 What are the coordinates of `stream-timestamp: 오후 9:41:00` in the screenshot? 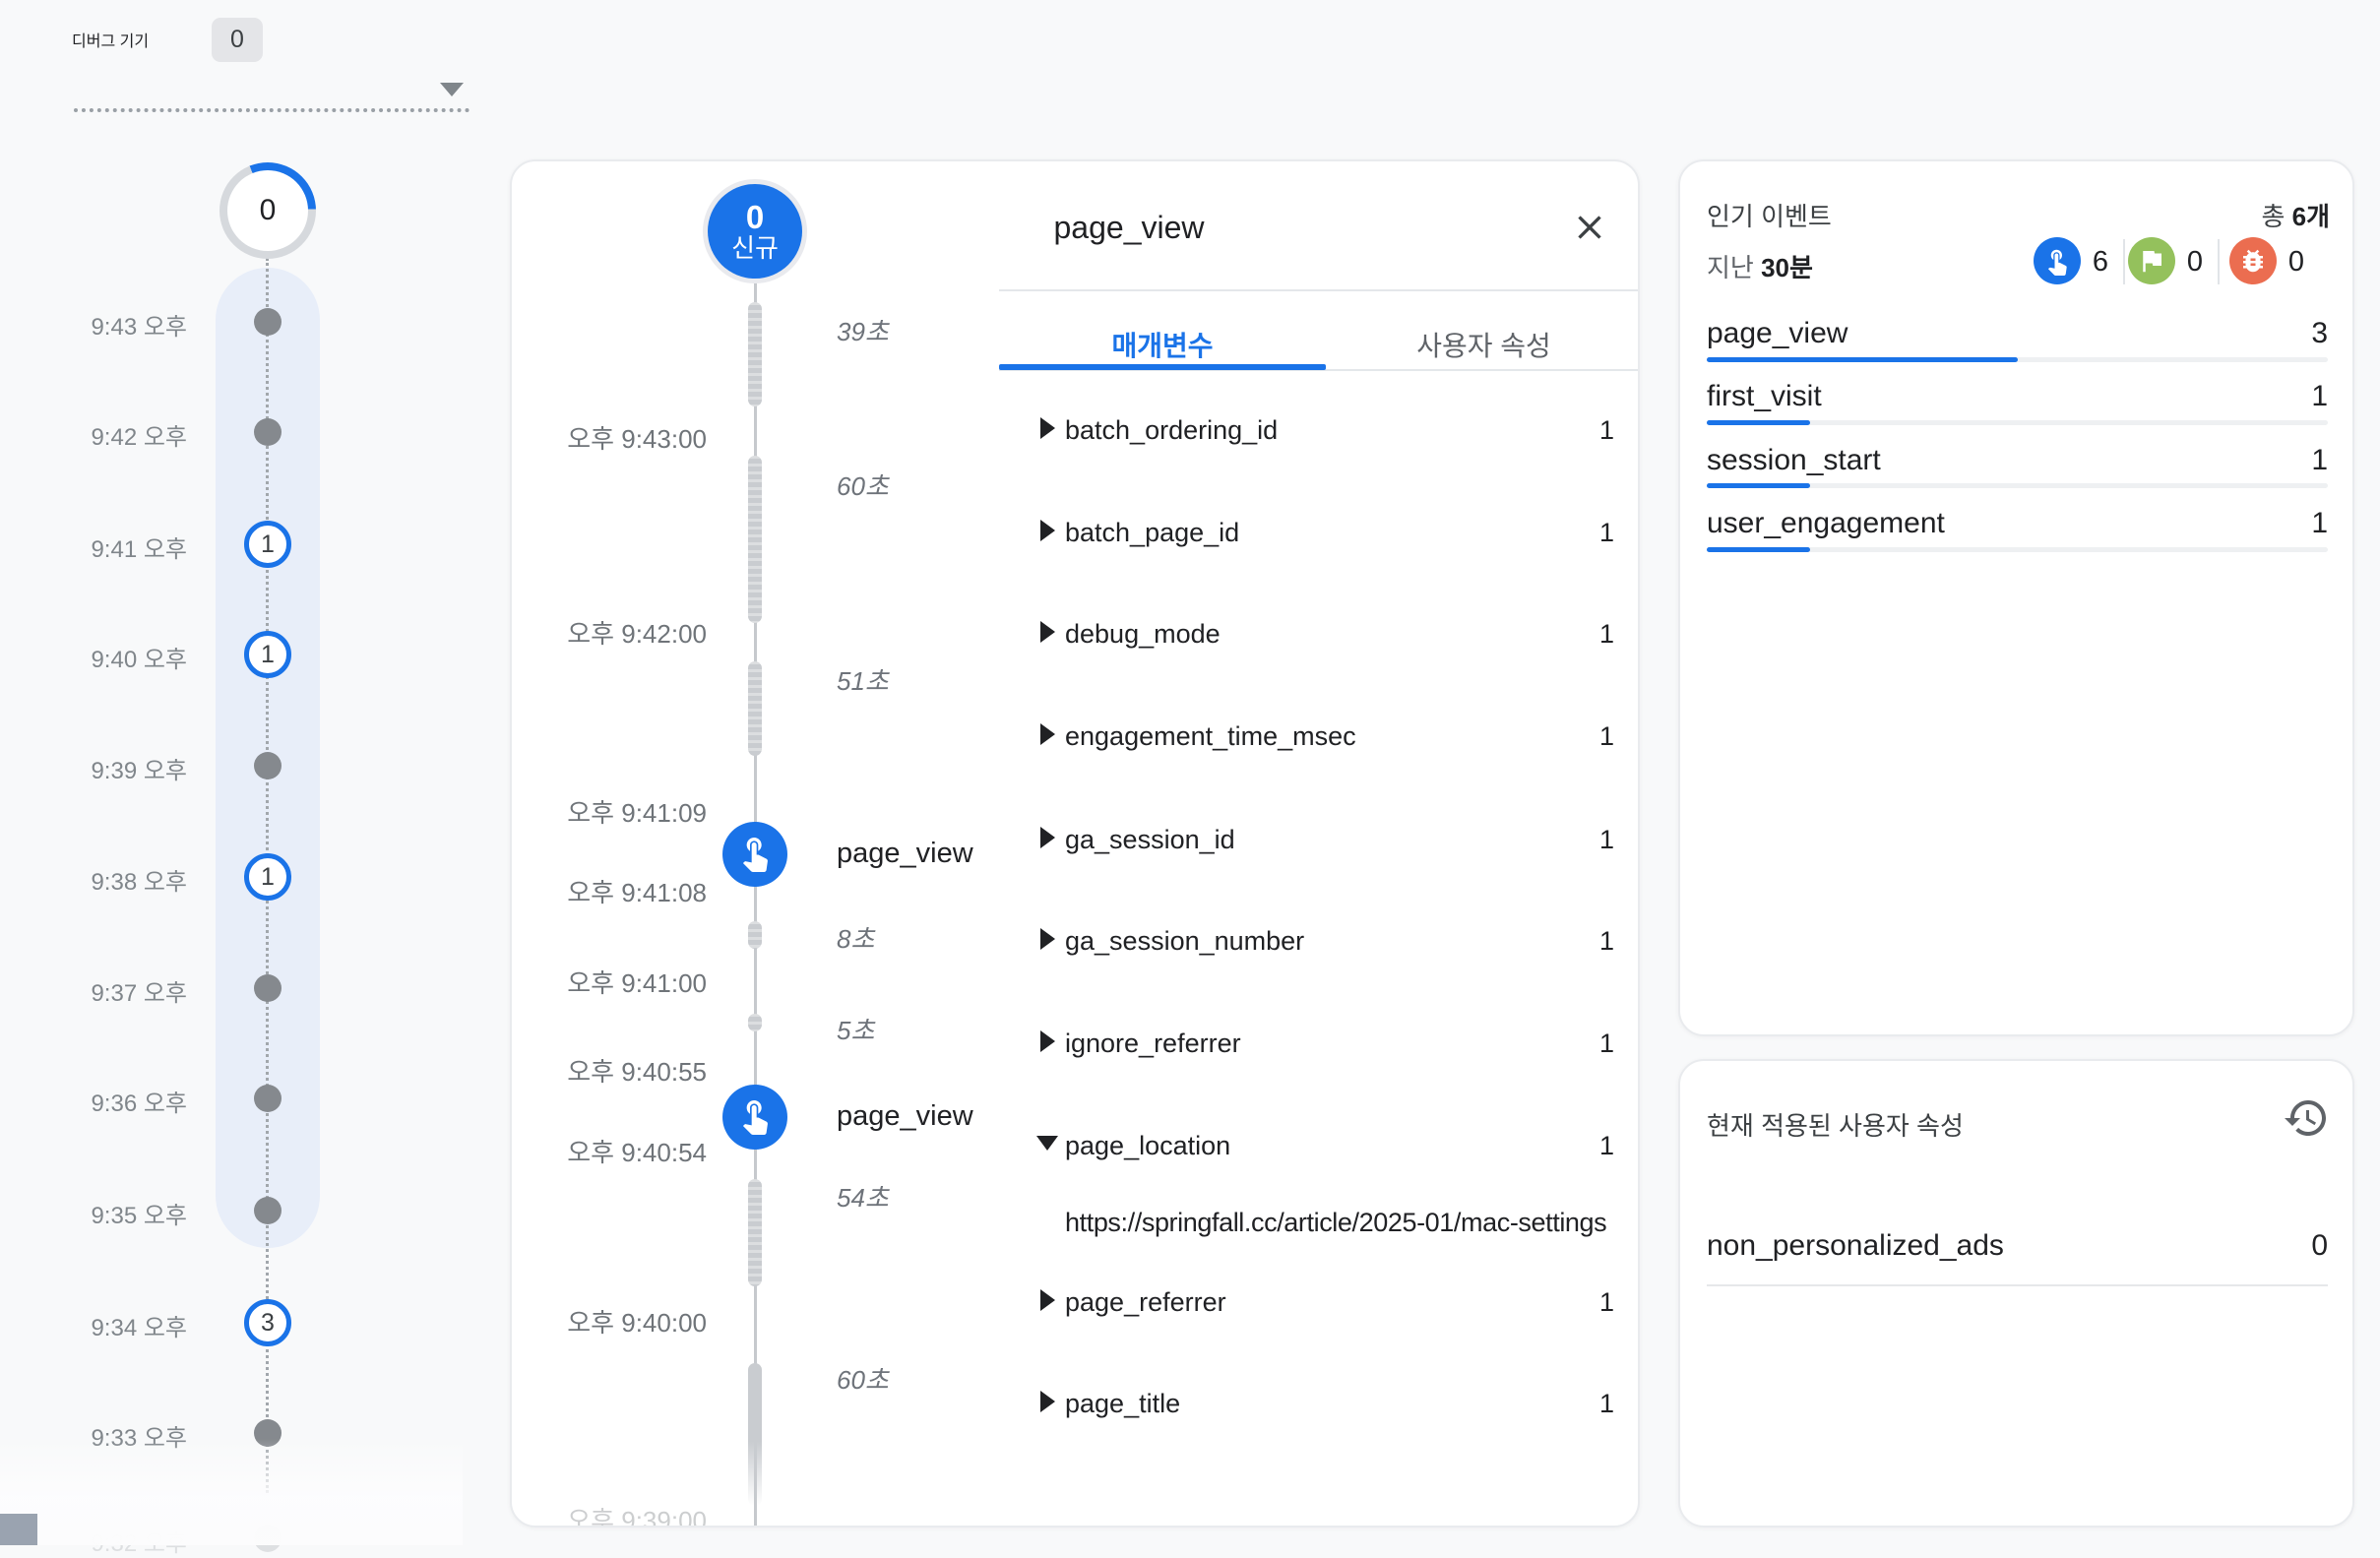 It's located at (637, 983).